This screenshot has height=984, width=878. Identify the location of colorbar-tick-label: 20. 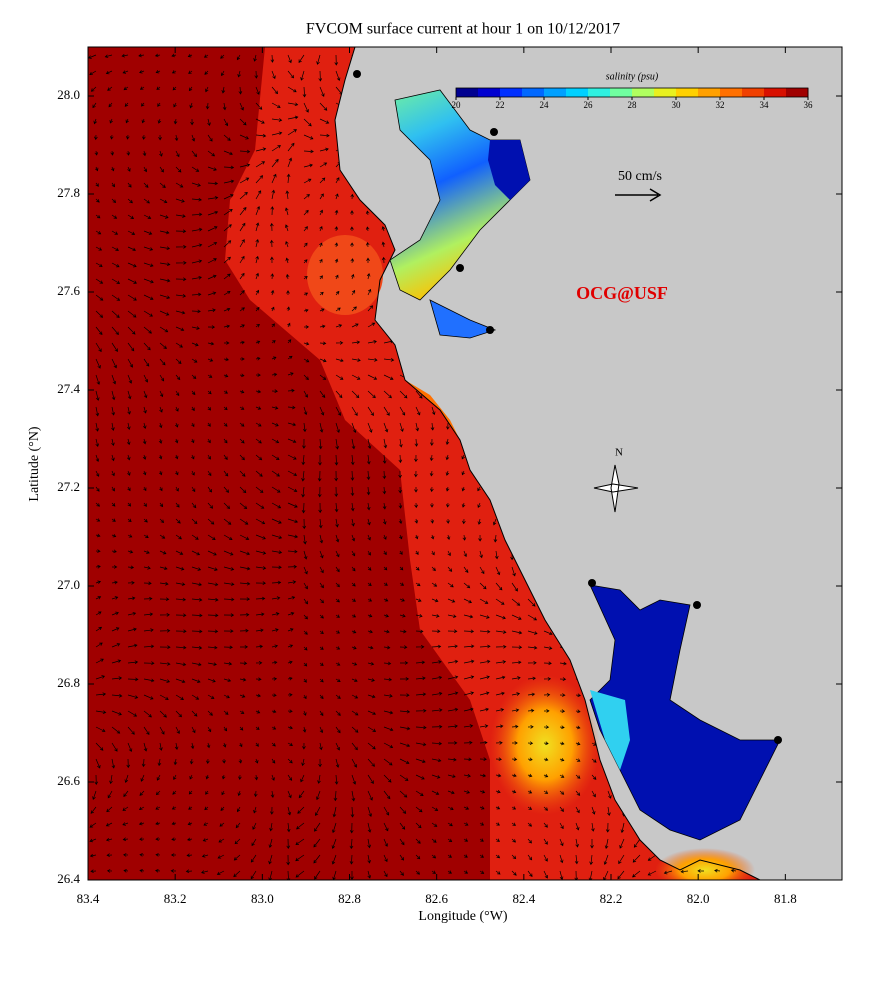
(457, 105).